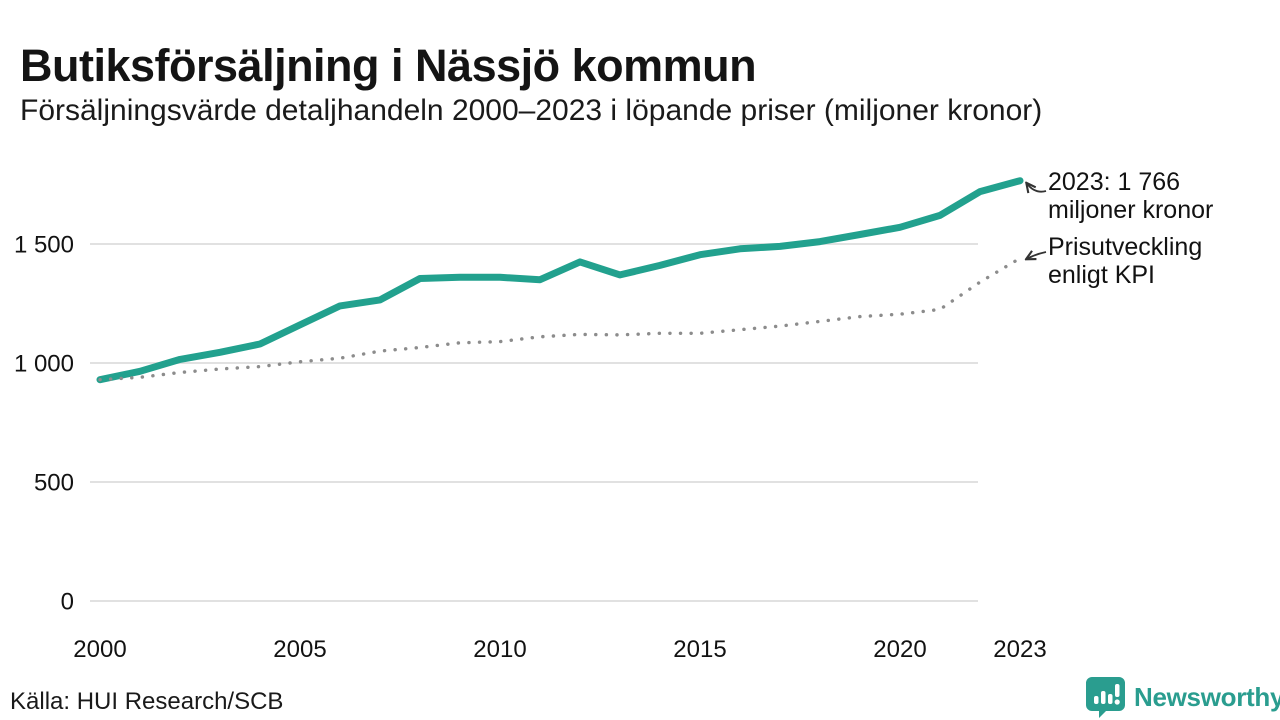  What do you see at coordinates (1019, 649) in the screenshot?
I see `x-axis-tick-label: 2023` at bounding box center [1019, 649].